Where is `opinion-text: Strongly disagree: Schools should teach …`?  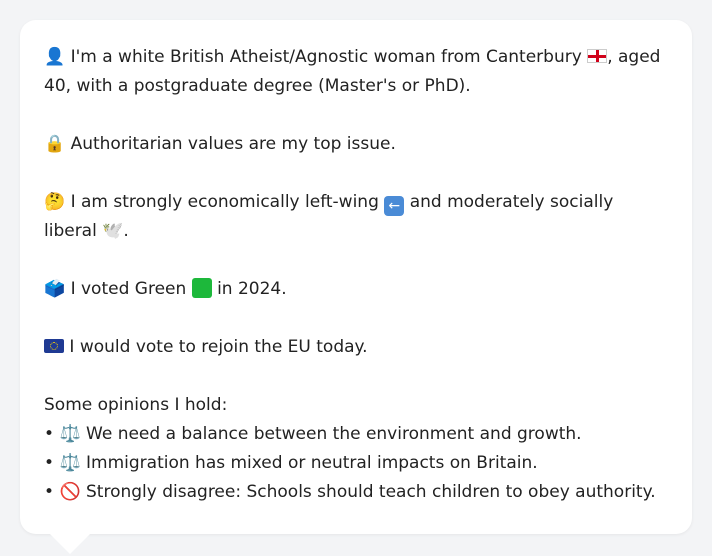
opinion-text: Strongly disagree: Schools should teach … is located at coordinates (371, 492).